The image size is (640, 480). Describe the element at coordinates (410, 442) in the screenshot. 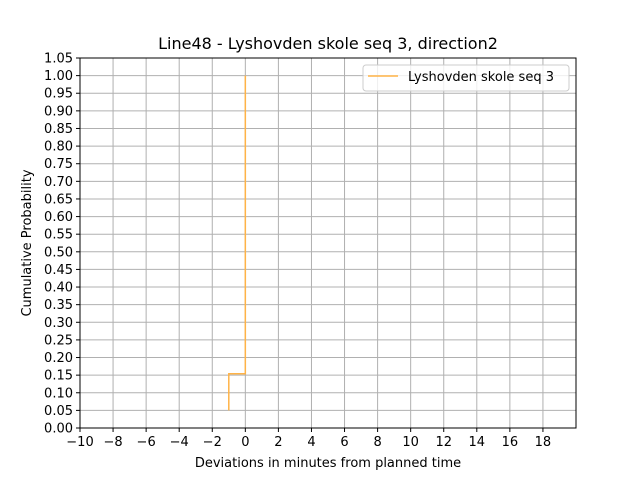

I see `x-tick-label: 10` at that location.